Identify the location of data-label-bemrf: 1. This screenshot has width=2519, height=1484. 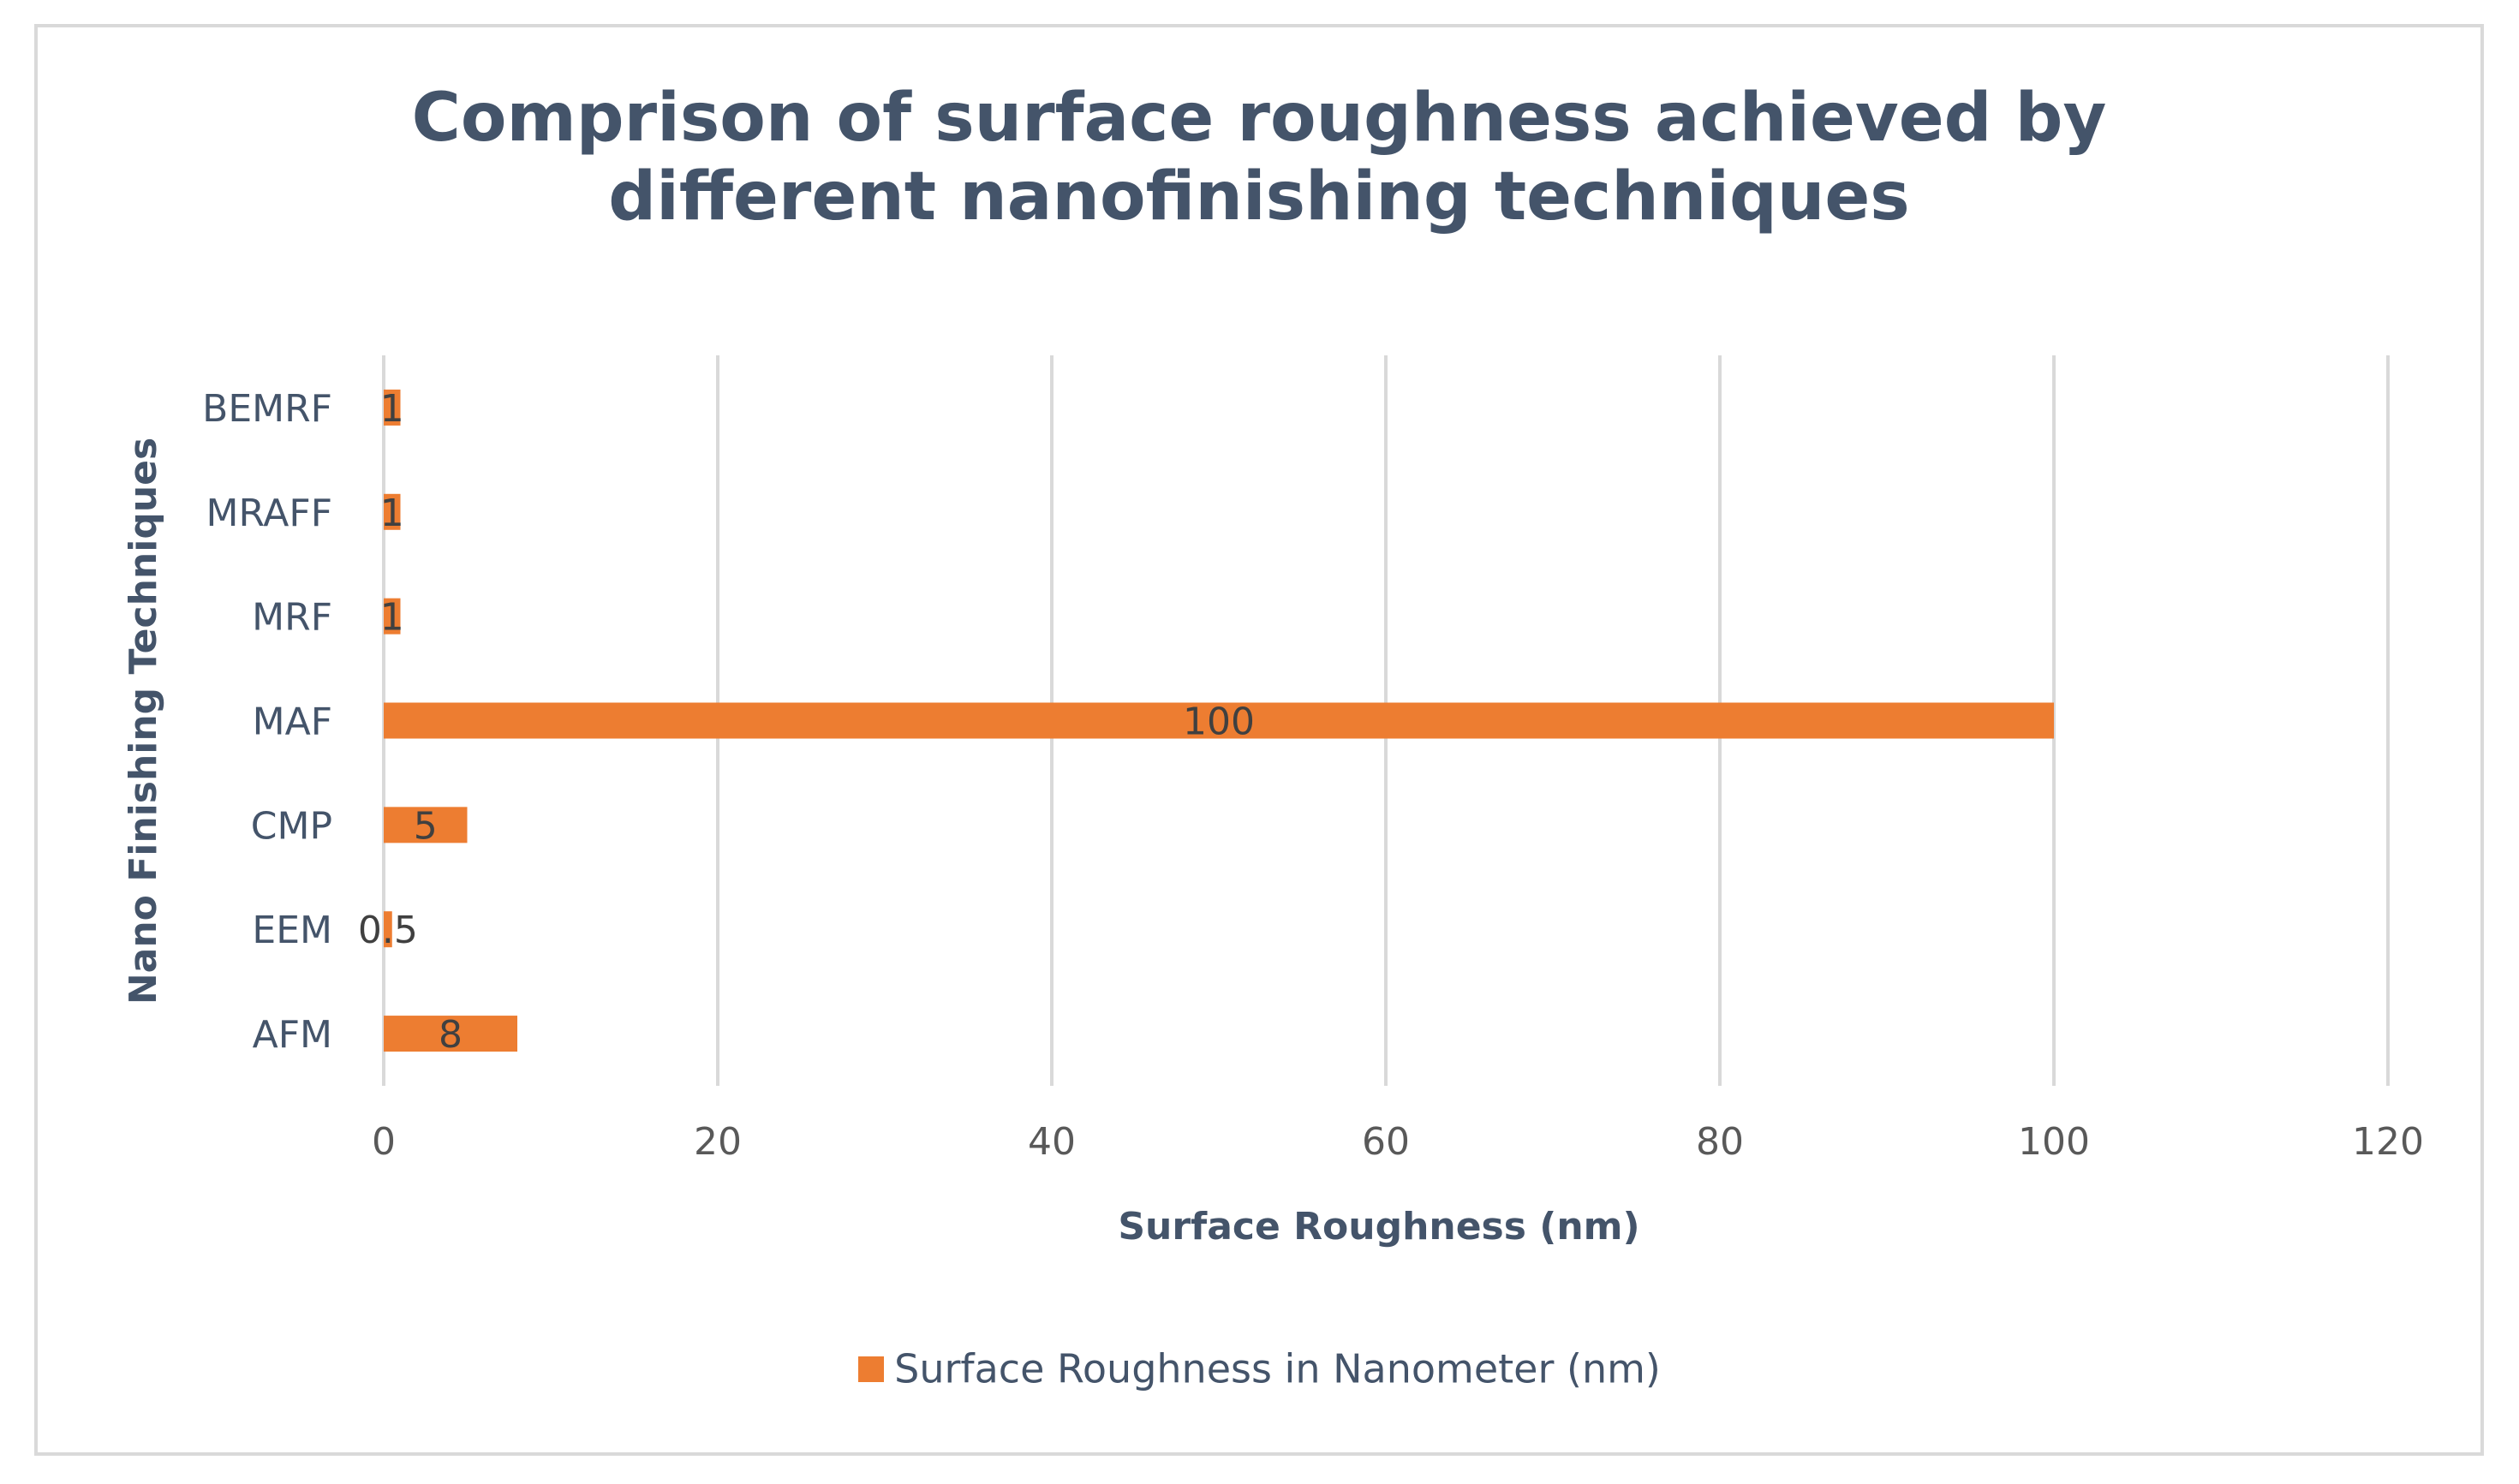
(392, 409).